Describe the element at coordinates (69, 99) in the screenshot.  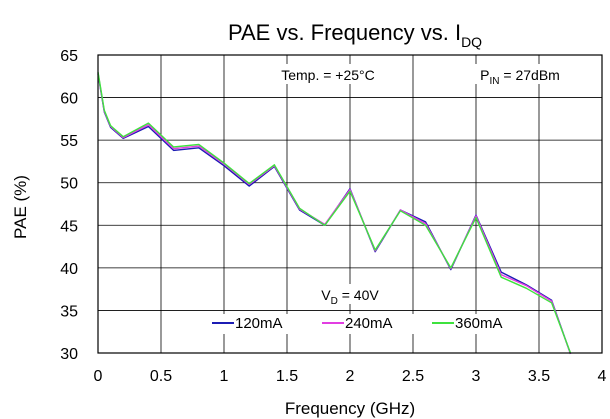
I see `y-tick-label: 60` at that location.